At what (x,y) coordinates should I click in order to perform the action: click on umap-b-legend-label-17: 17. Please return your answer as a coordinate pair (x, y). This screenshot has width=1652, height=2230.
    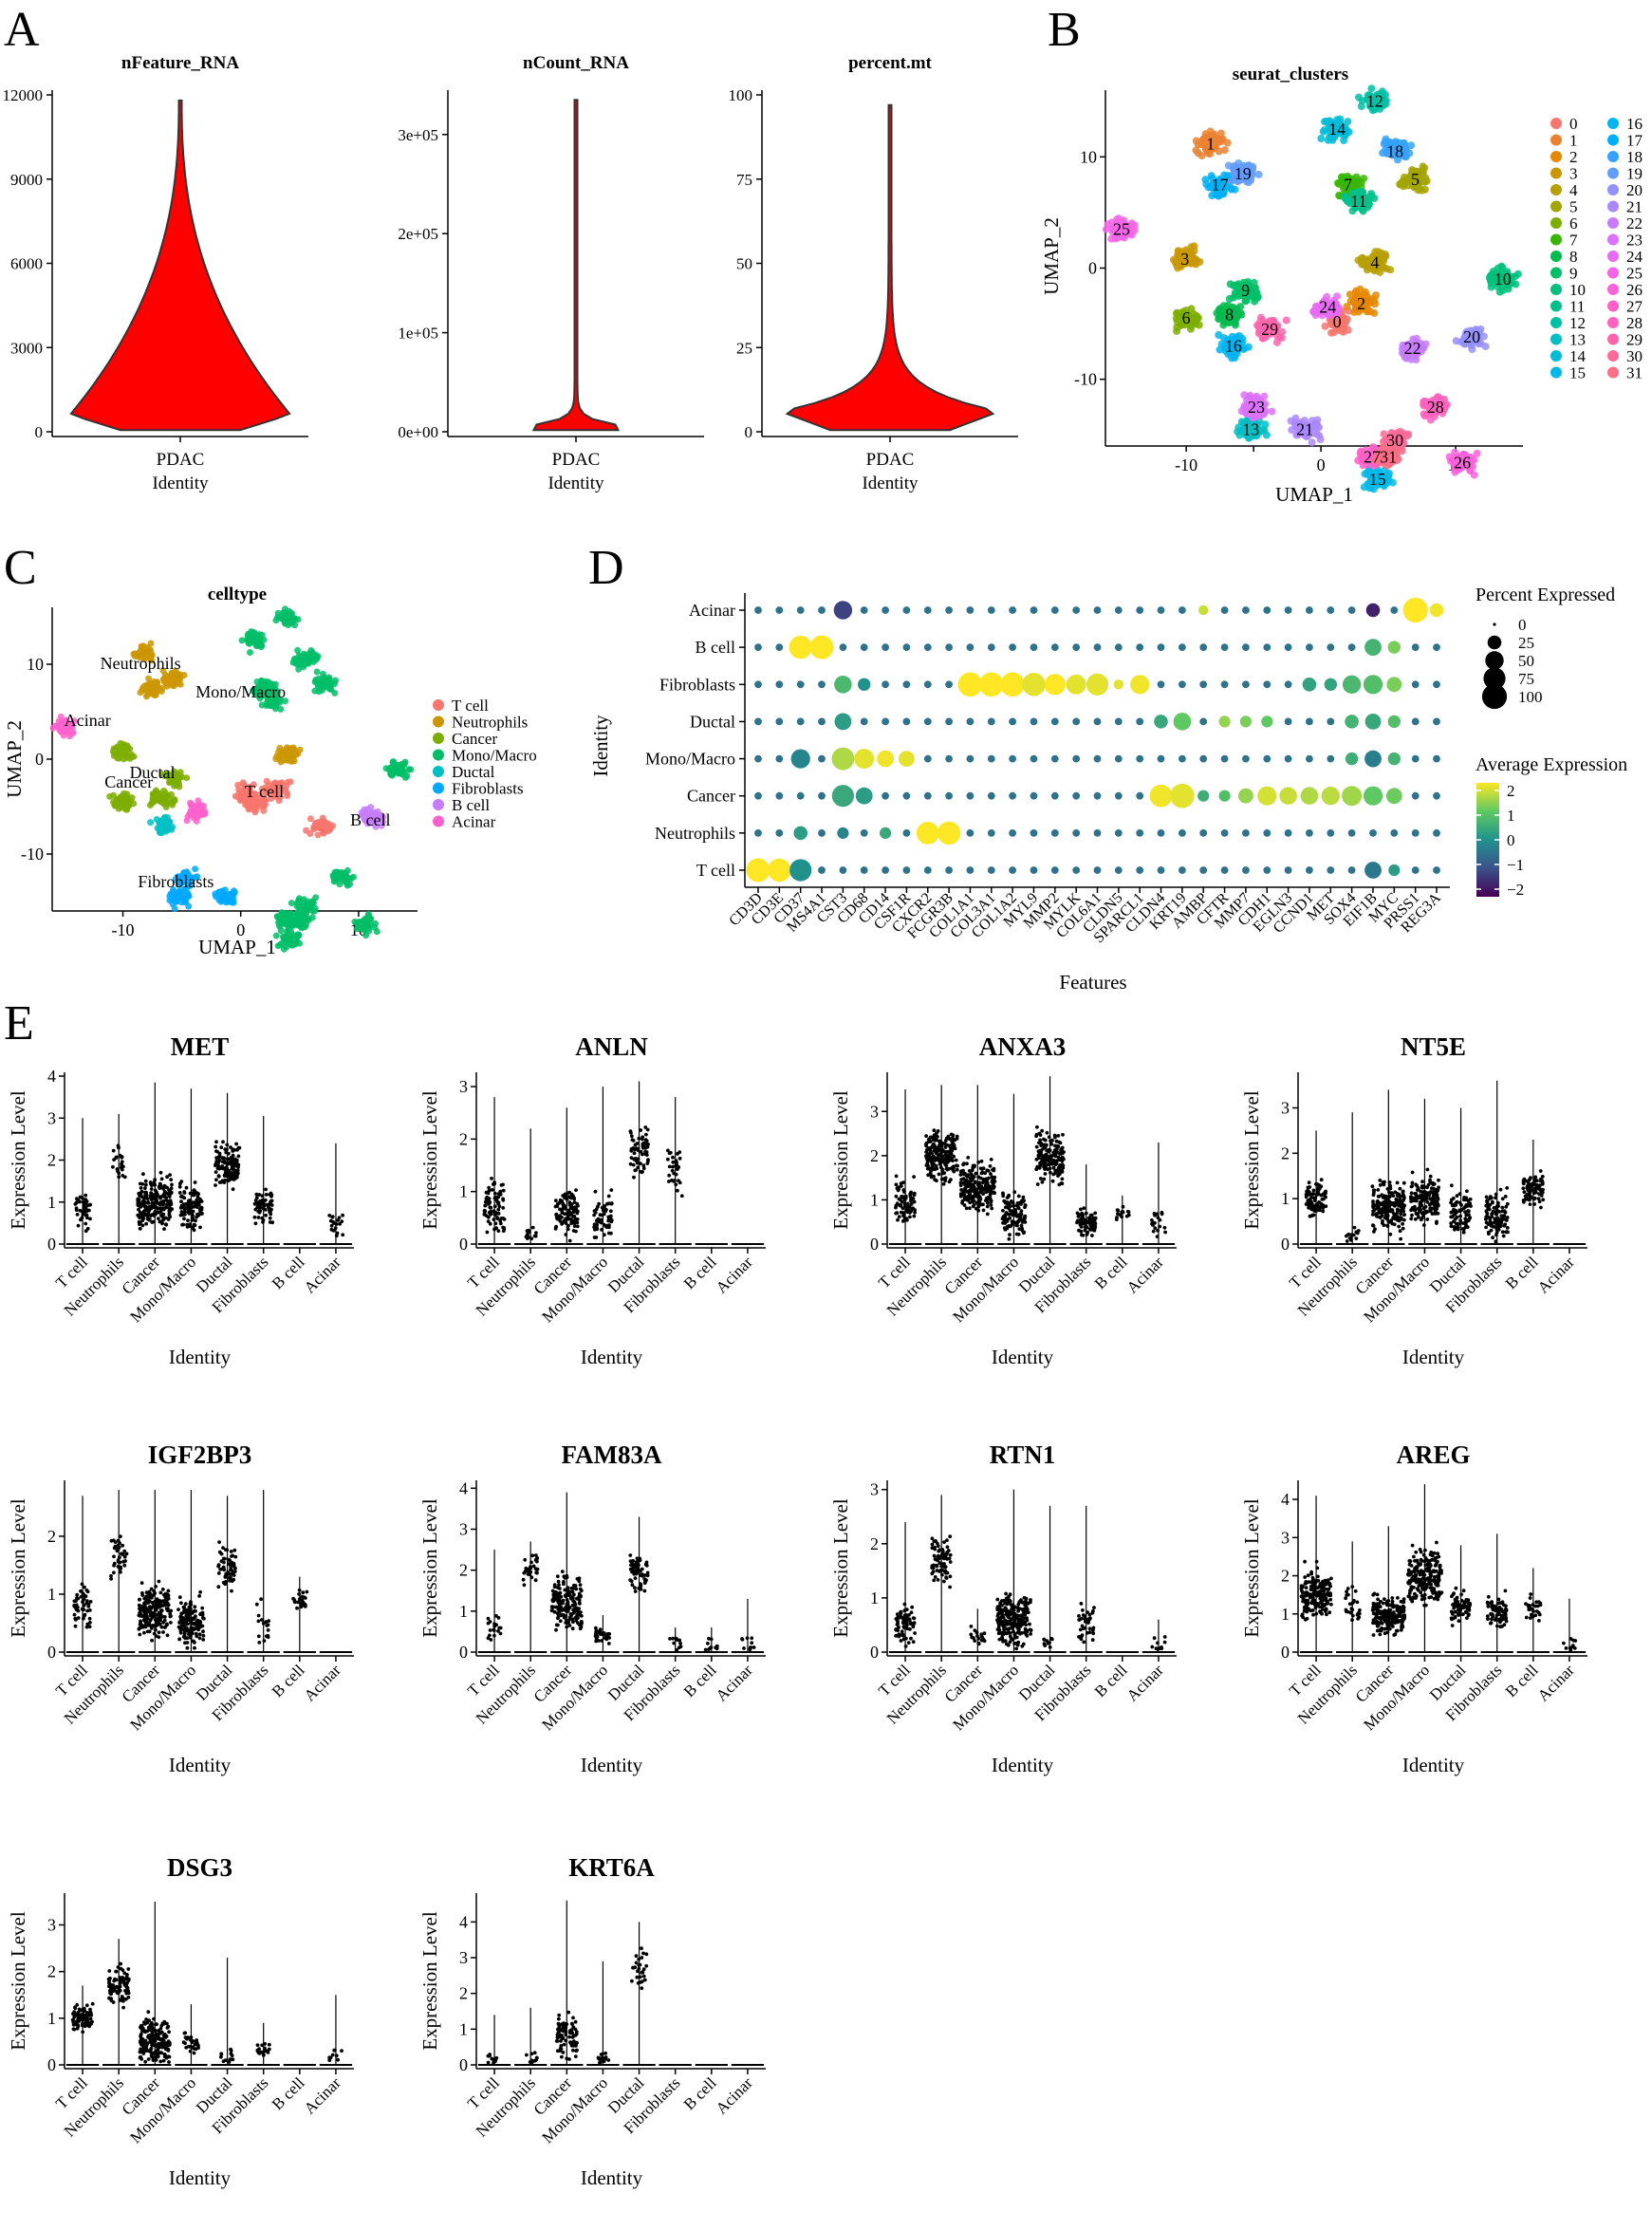
    Looking at the image, I should click on (1634, 141).